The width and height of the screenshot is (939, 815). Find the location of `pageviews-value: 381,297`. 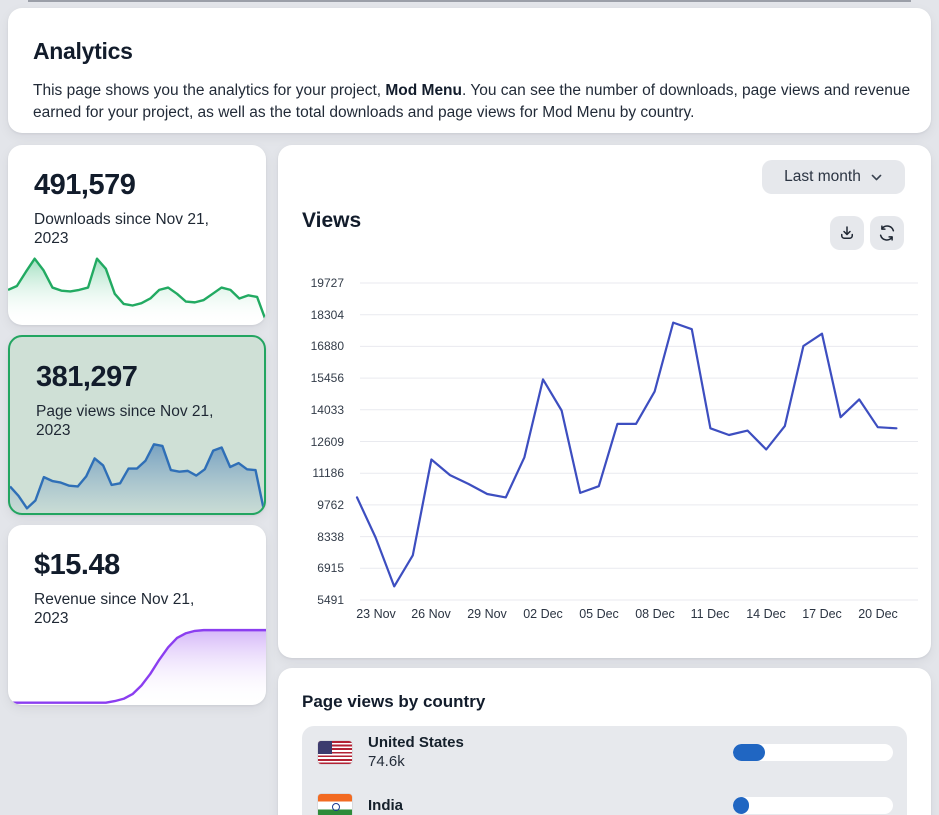

pageviews-value: 381,297 is located at coordinates (87, 377).